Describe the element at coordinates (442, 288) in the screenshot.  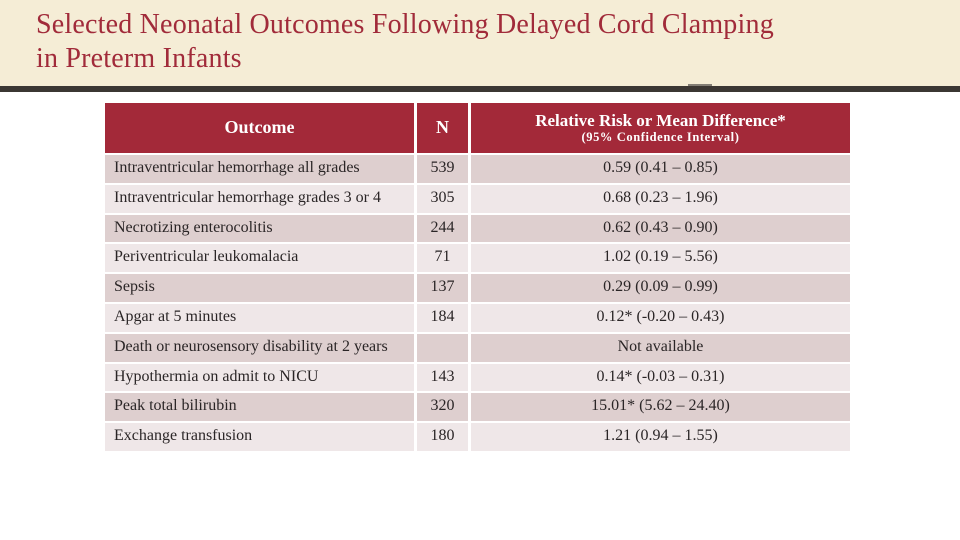
I see `n-cell: 137` at that location.